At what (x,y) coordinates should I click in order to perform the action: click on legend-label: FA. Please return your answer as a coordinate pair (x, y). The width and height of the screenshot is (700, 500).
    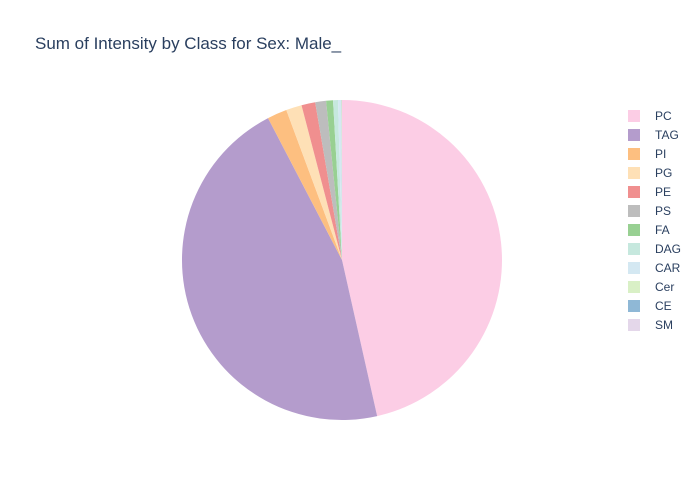
    Looking at the image, I should click on (662, 229).